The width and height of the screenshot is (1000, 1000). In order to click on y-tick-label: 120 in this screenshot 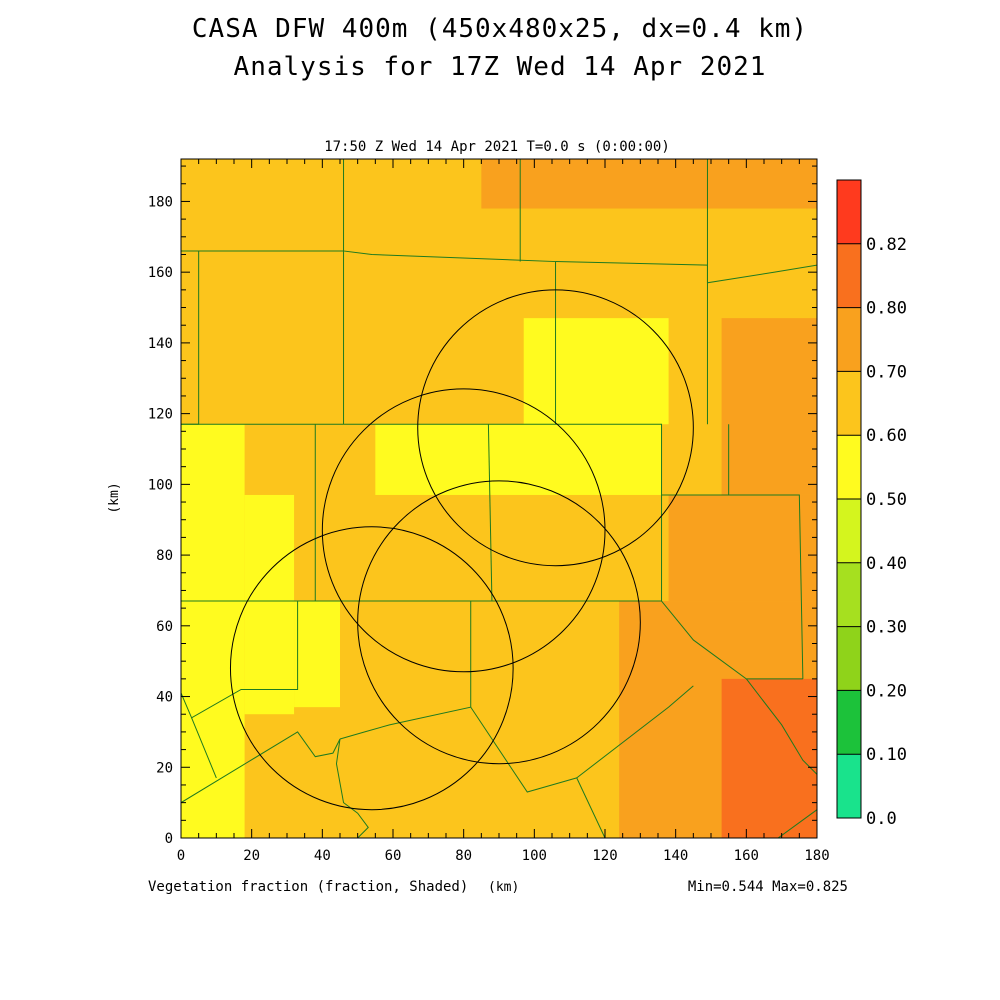, I will do `click(160, 415)`.